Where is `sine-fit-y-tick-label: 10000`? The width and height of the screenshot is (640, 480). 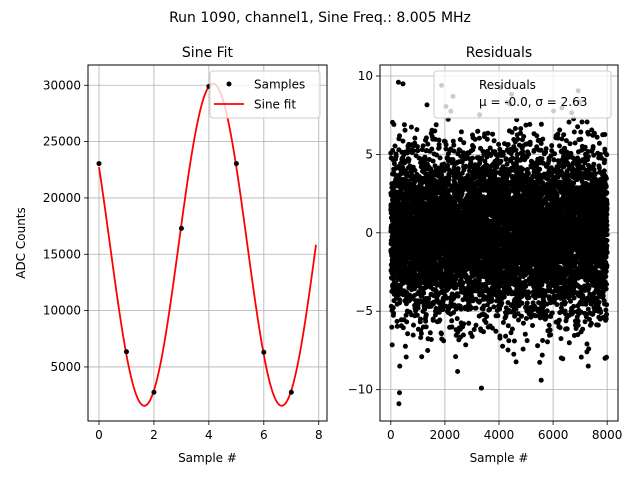 sine-fit-y-tick-label: 10000 is located at coordinates (62, 311).